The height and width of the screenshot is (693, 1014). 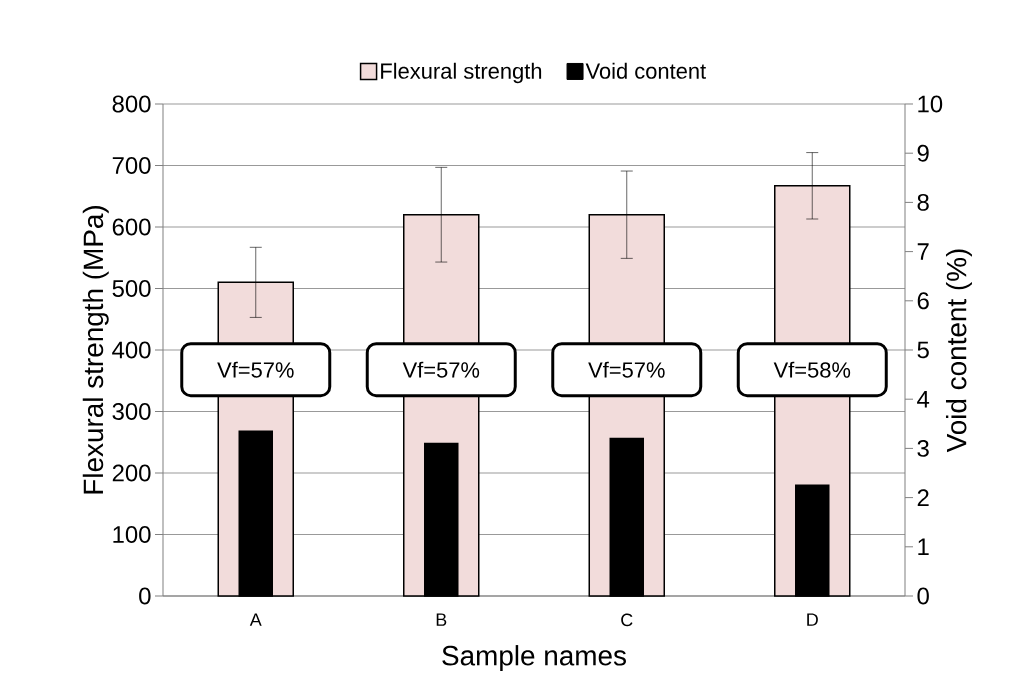 What do you see at coordinates (627, 620) in the screenshot?
I see `x-tick-label: C` at bounding box center [627, 620].